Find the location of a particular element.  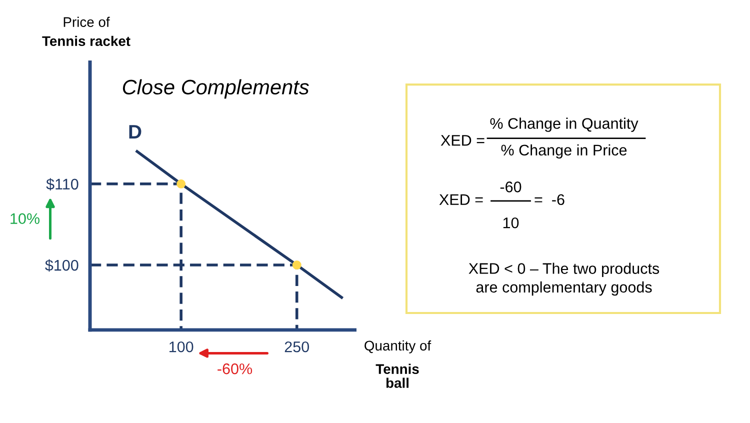

y-tick-label: $110 is located at coordinates (62, 184).